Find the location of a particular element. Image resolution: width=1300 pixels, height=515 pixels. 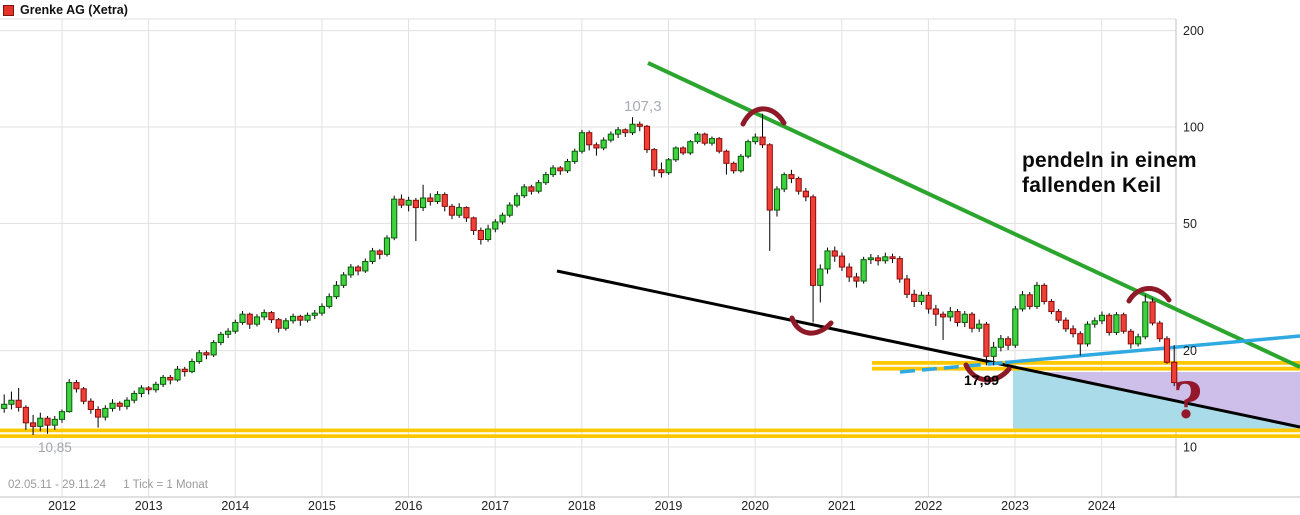

series-title: Grenke AG (Xetra) is located at coordinates (74, 10).